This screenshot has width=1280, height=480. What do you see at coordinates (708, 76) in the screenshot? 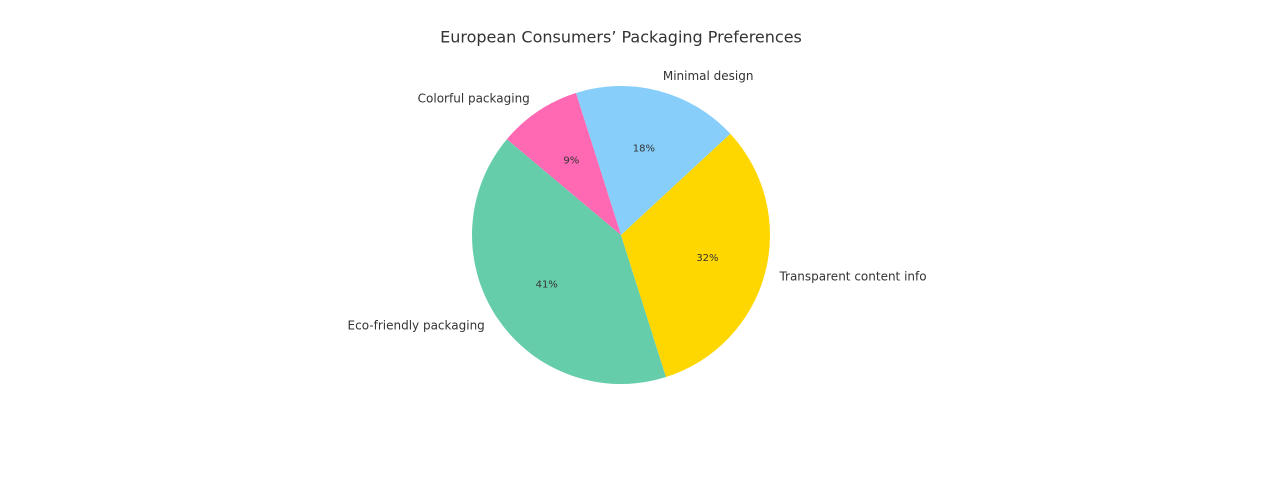
I see `slice-label: Minimal design` at bounding box center [708, 76].